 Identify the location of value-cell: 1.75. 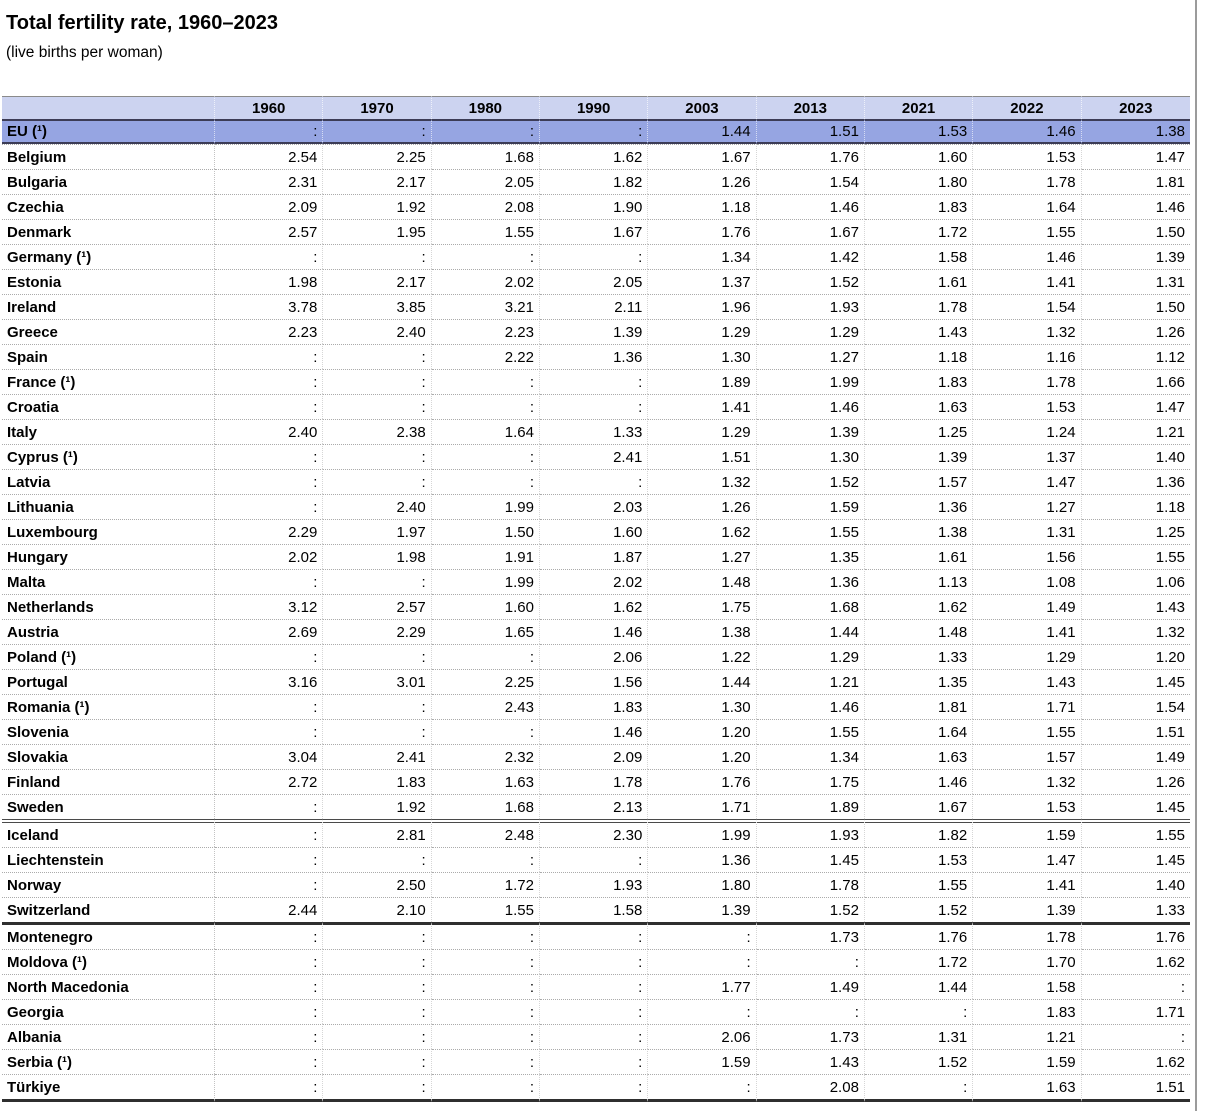
(702, 606).